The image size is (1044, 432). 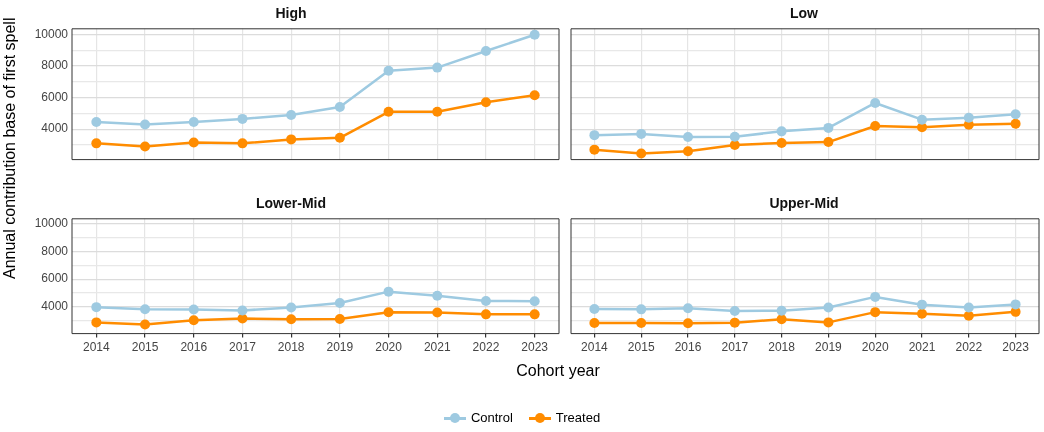 I want to click on chart-title: Lower-Mid, so click(x=291, y=203).